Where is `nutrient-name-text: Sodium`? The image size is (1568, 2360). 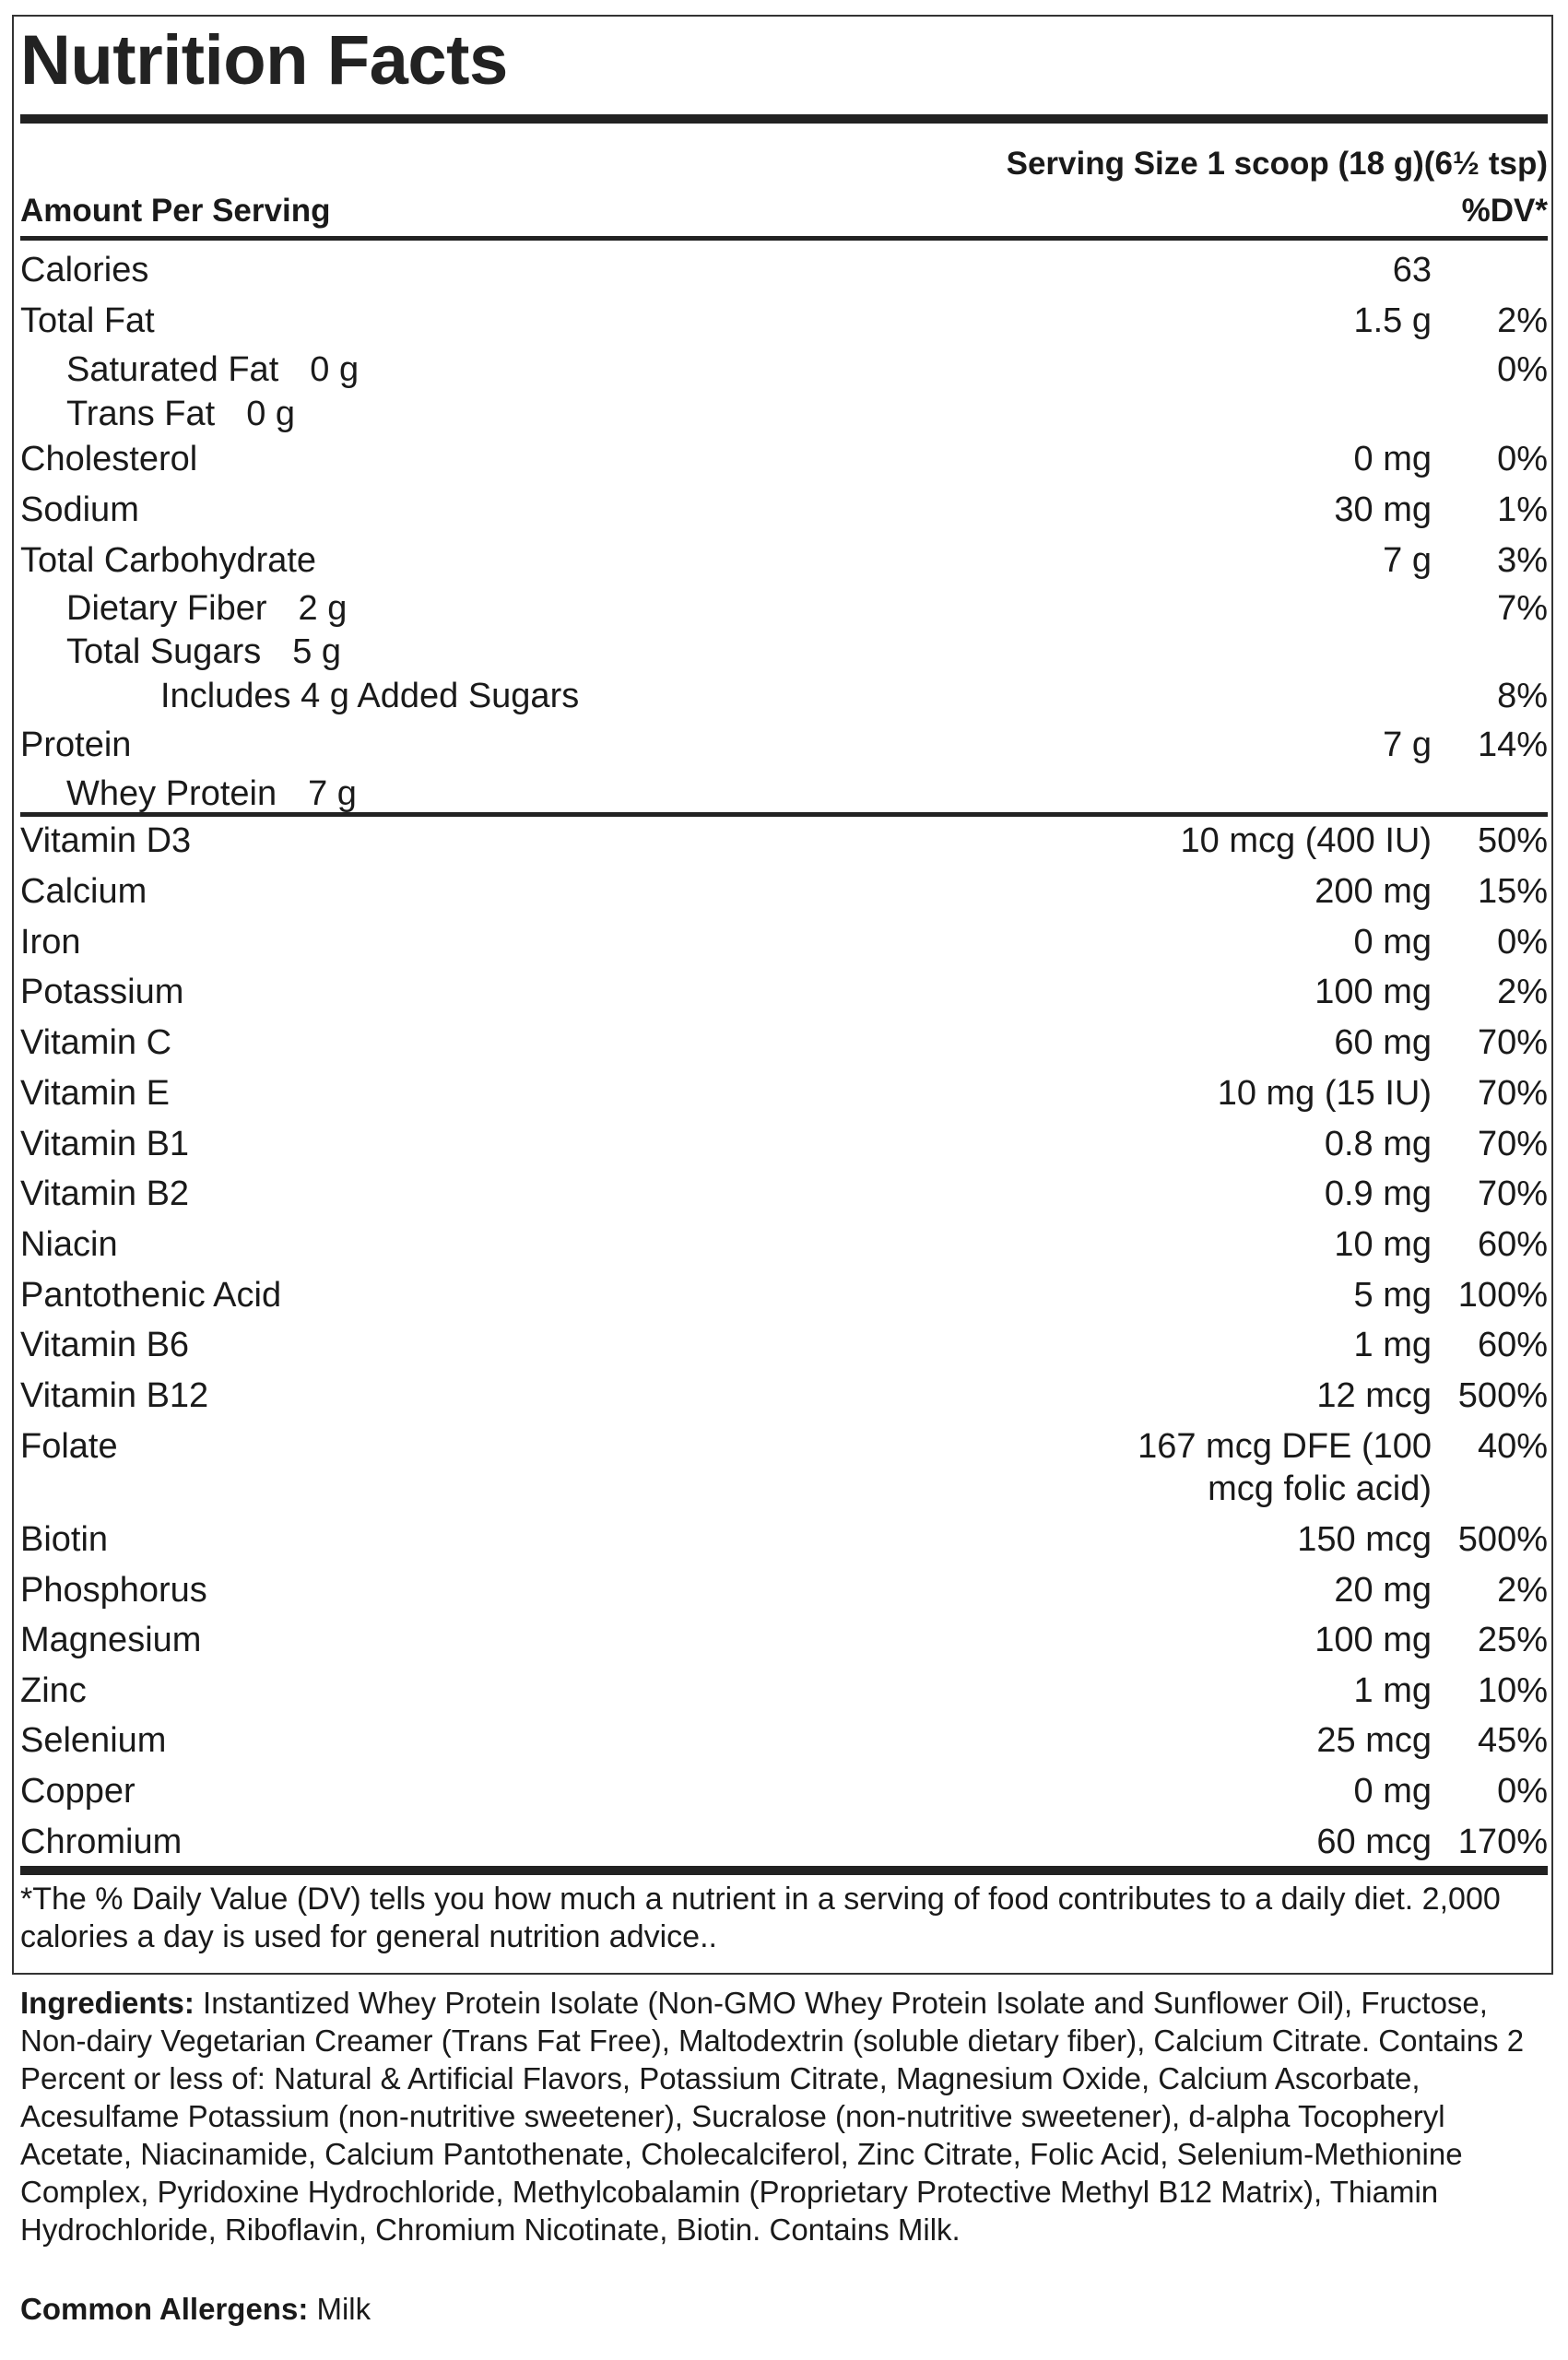 nutrient-name-text: Sodium is located at coordinates (79, 509).